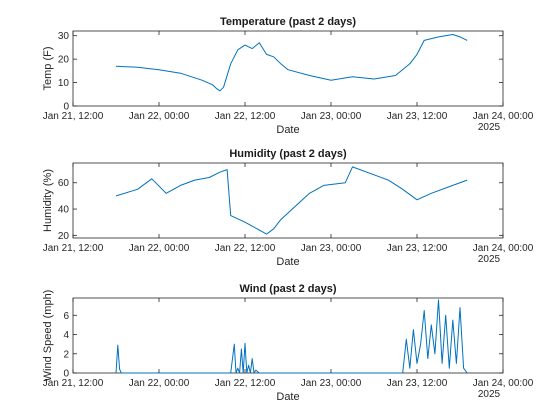 The width and height of the screenshot is (560, 420). I want to click on y-tick-label: 4, so click(66, 335).